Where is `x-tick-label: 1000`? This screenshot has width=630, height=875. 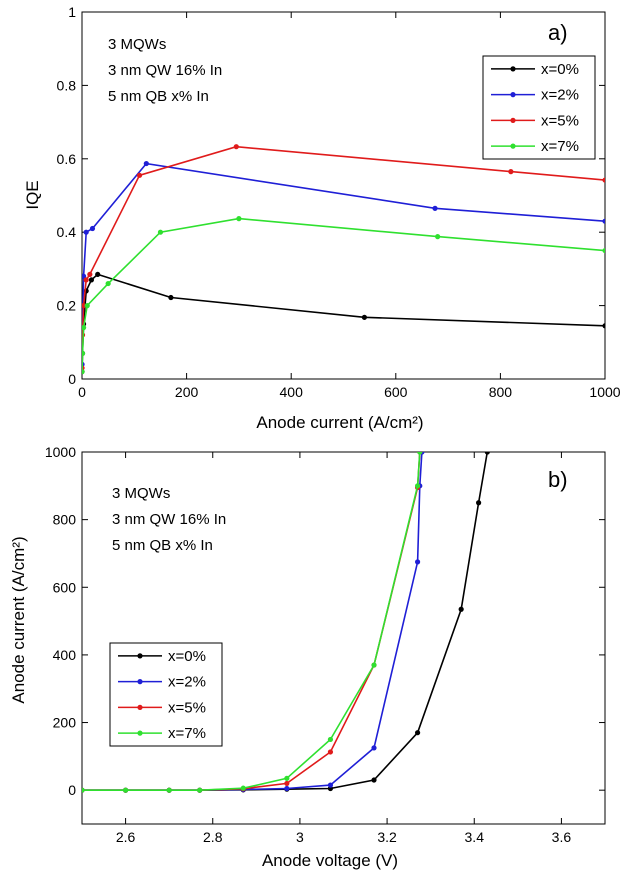
x-tick-label: 1000 is located at coordinates (604, 392).